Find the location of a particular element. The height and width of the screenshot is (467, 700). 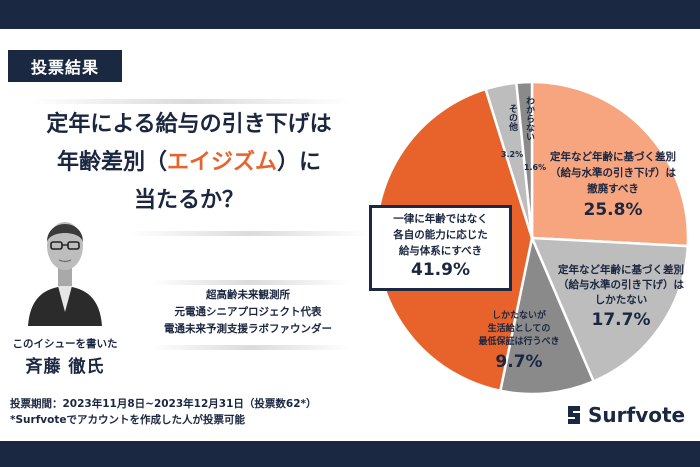

slice-label-other: その他 is located at coordinates (510, 117).